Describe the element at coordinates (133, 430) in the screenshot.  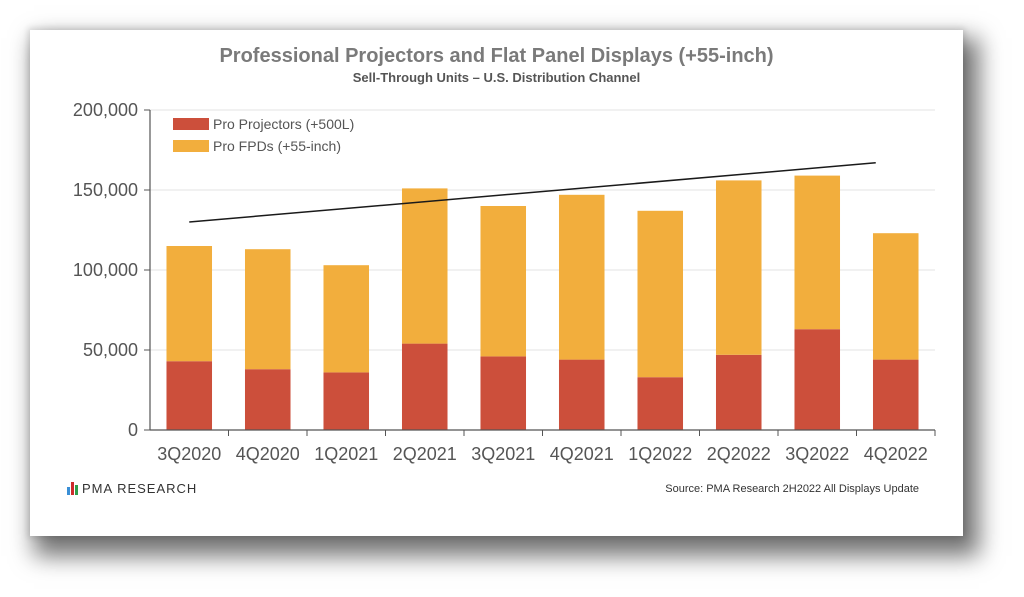
I see `y-tick-label: 0` at that location.